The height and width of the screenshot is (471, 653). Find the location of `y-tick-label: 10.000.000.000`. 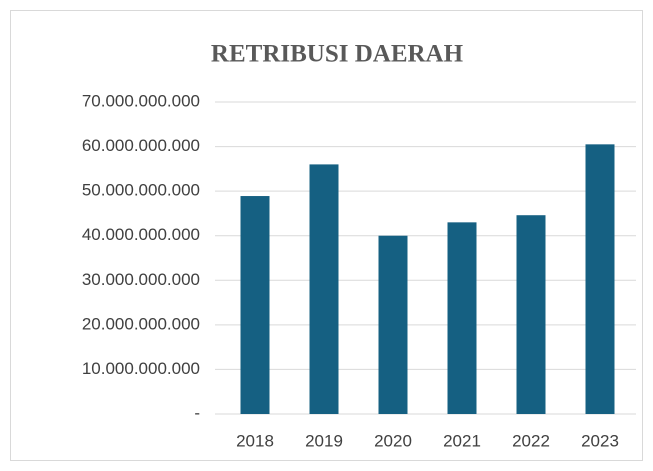

y-tick-label: 10.000.000.000 is located at coordinates (141, 368).